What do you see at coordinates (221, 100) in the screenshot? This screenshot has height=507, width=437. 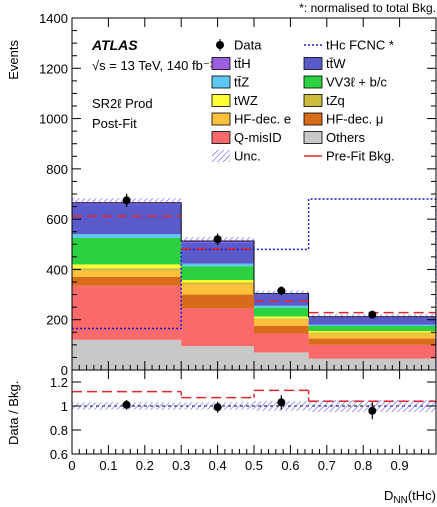 I see `legend-symbol-twz` at bounding box center [221, 100].